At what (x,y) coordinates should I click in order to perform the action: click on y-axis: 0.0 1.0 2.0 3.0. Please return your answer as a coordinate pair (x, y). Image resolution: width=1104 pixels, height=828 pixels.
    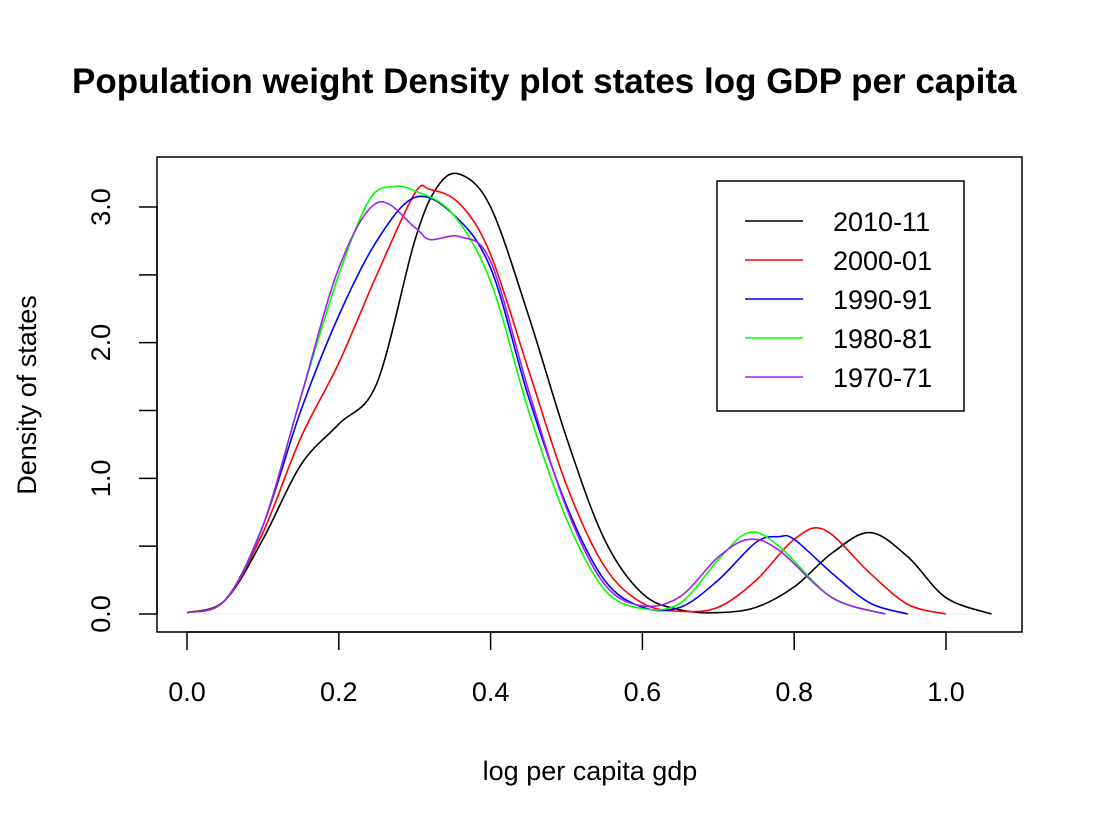
    Looking at the image, I should click on (122, 410).